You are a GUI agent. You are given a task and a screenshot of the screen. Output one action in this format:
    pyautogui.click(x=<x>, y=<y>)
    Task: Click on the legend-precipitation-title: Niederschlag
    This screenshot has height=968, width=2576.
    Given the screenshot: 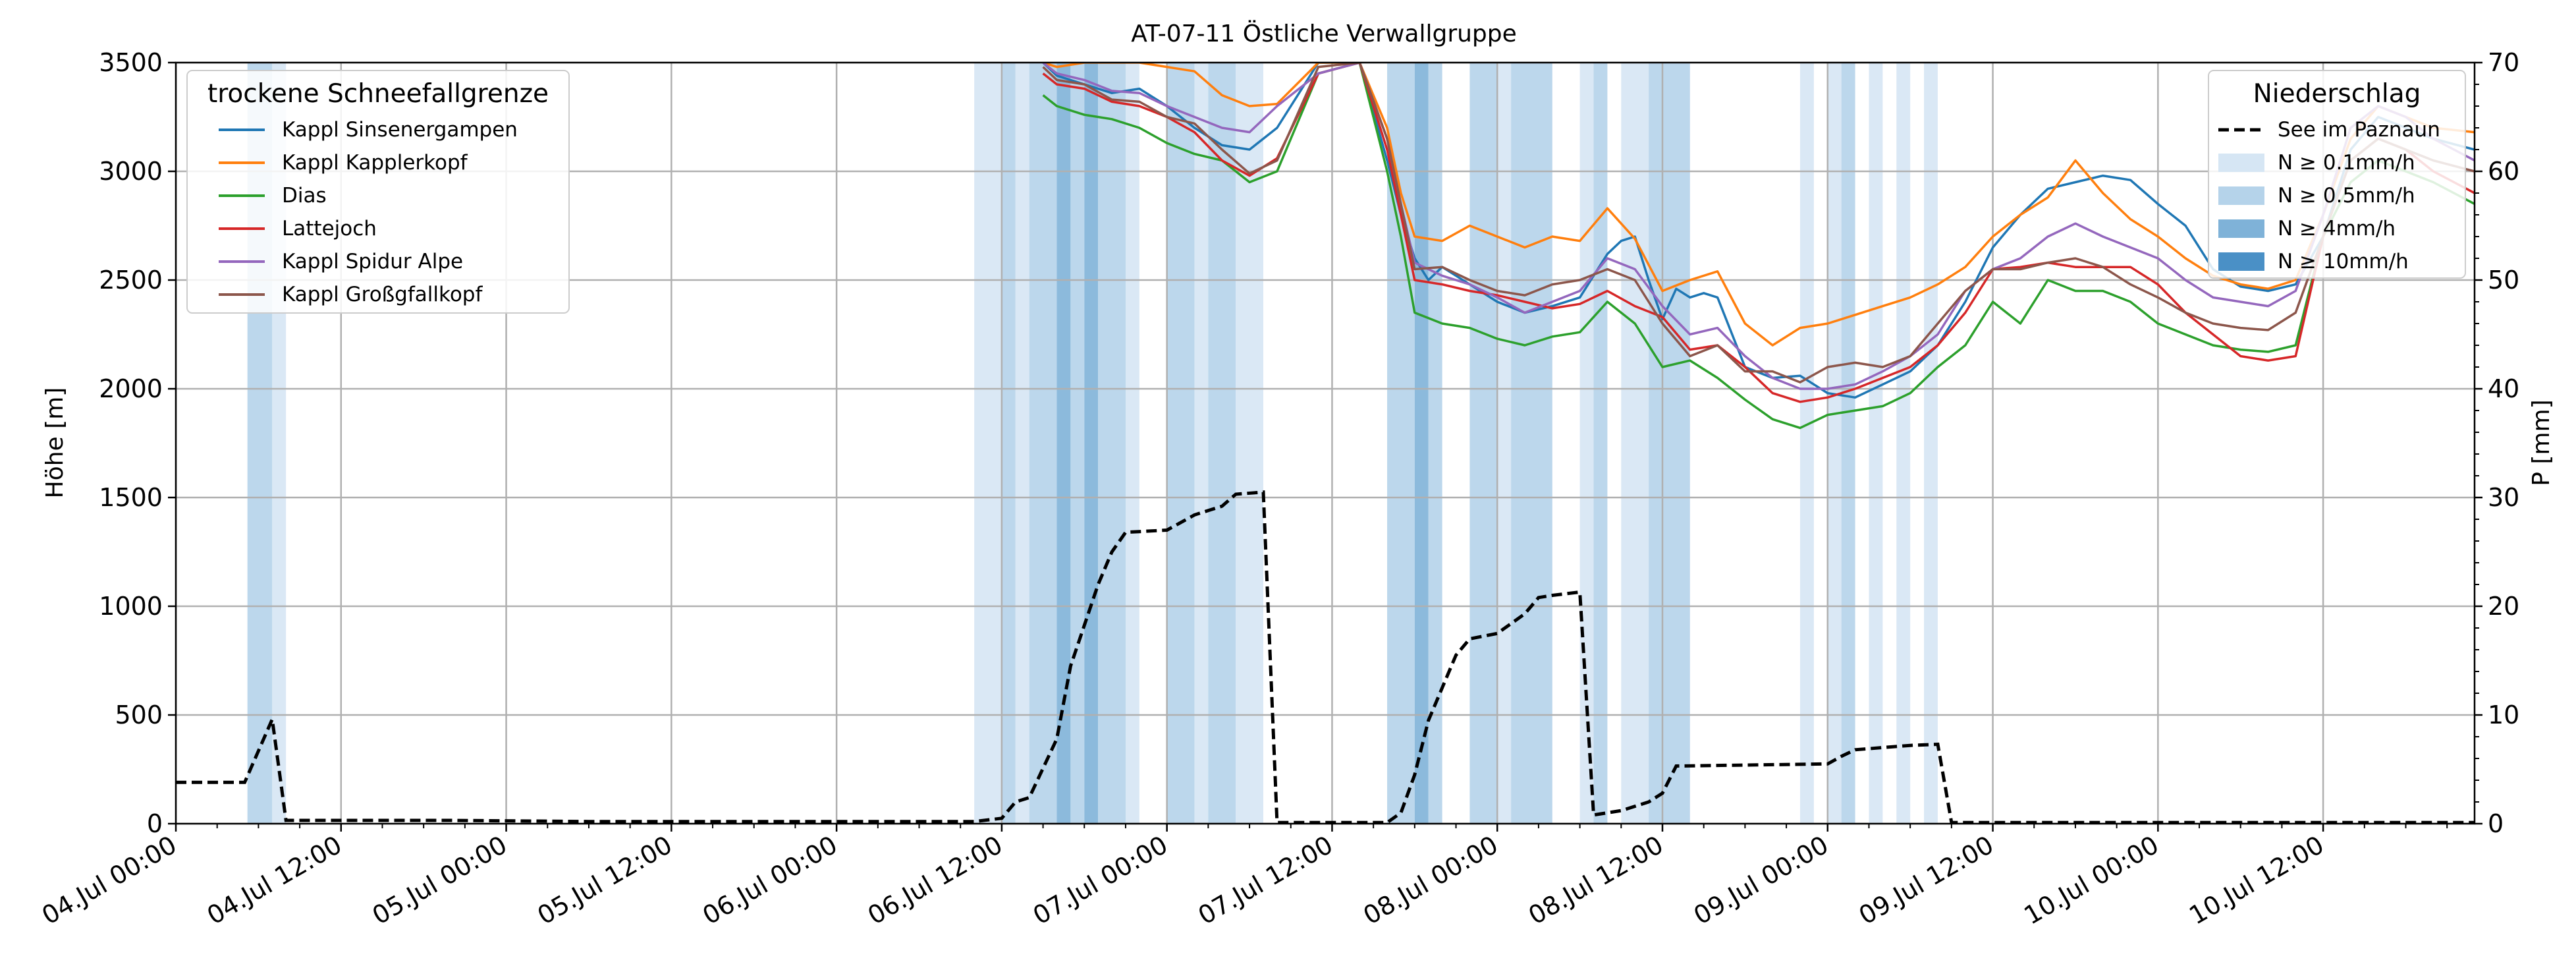 What is the action you would take?
    pyautogui.click(x=2337, y=94)
    